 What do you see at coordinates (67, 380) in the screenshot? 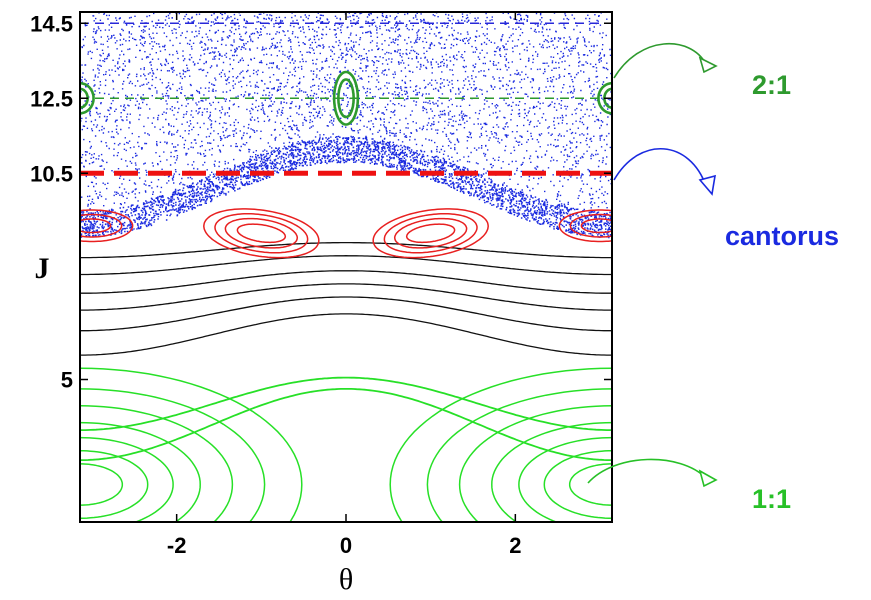
I see `y-tick-label-0: 5` at bounding box center [67, 380].